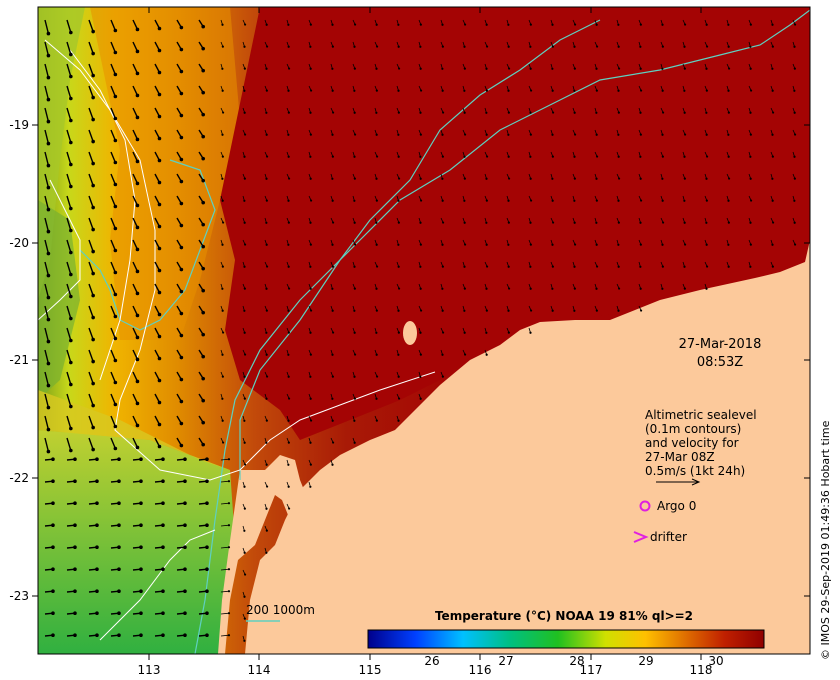 This screenshot has width=840, height=680. I want to click on barrow-island, so click(410, 333).